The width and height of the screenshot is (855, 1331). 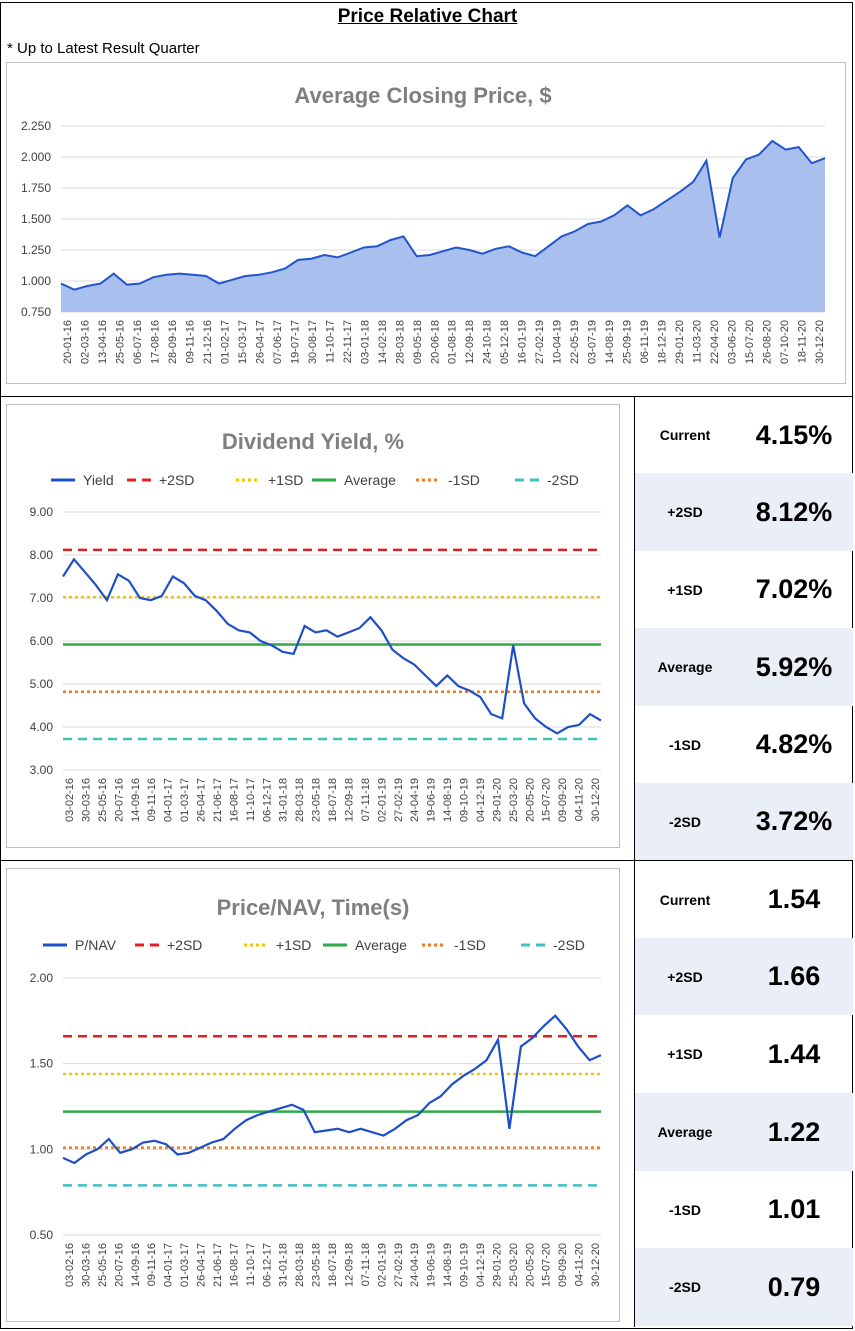 I want to click on stat-row-current: Current 1.54, so click(x=744, y=899).